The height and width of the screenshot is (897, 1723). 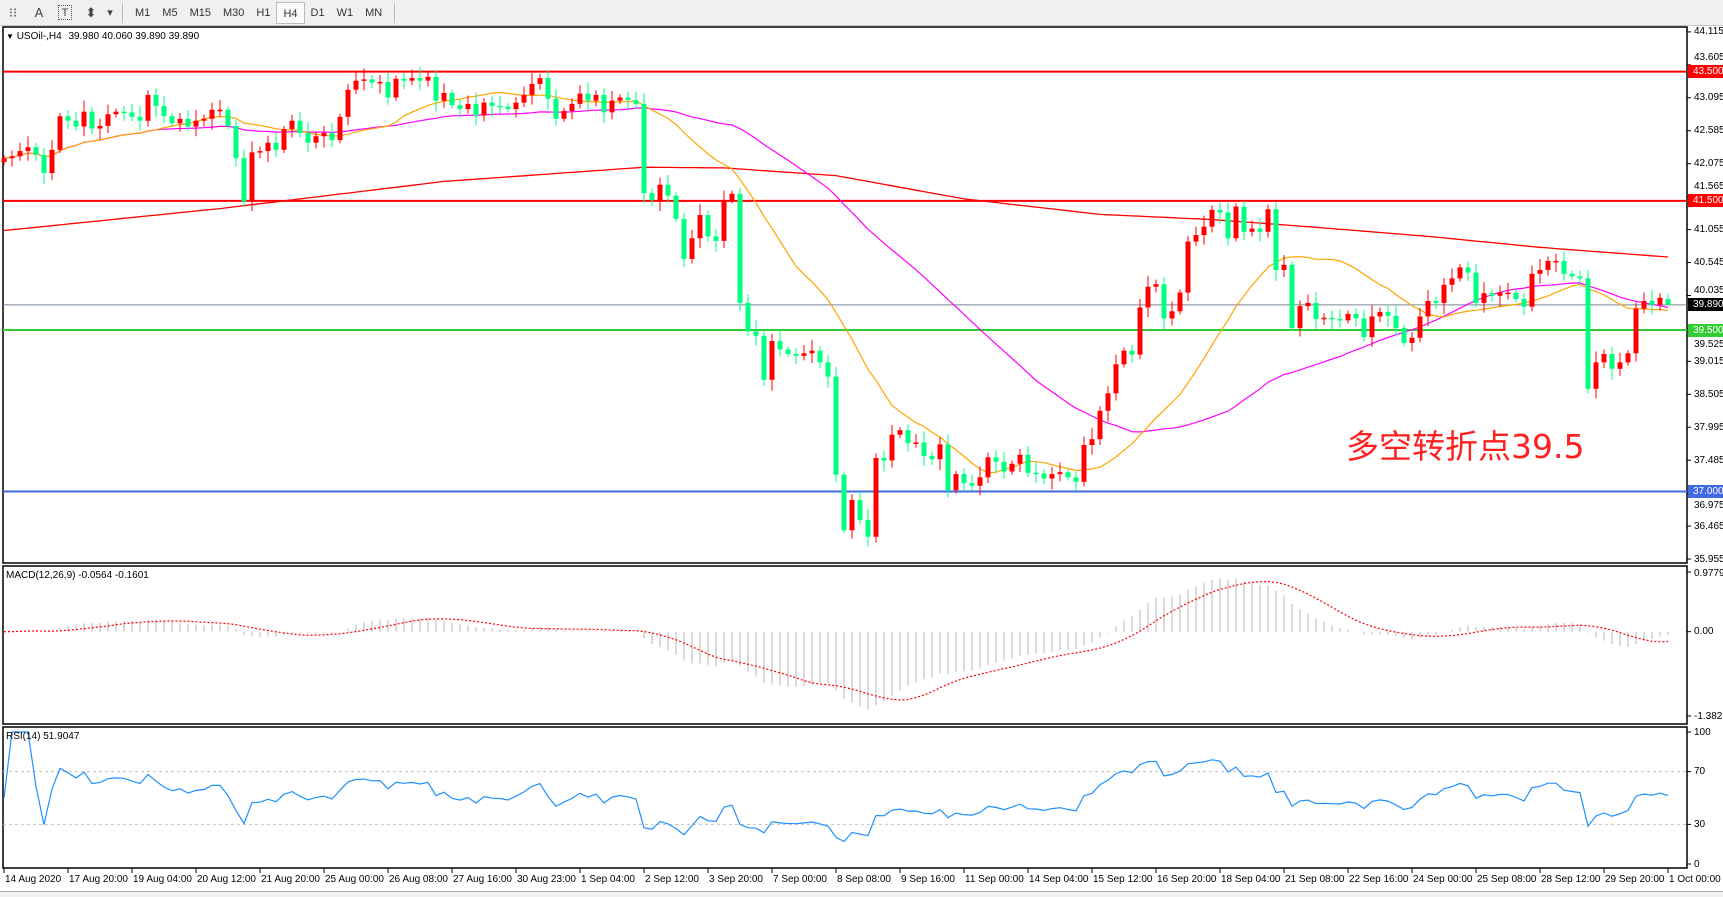 What do you see at coordinates (102, 36) in the screenshot?
I see `chart-header: ▼ USOil-,H4 39.980 40.060 39.890 39.890` at bounding box center [102, 36].